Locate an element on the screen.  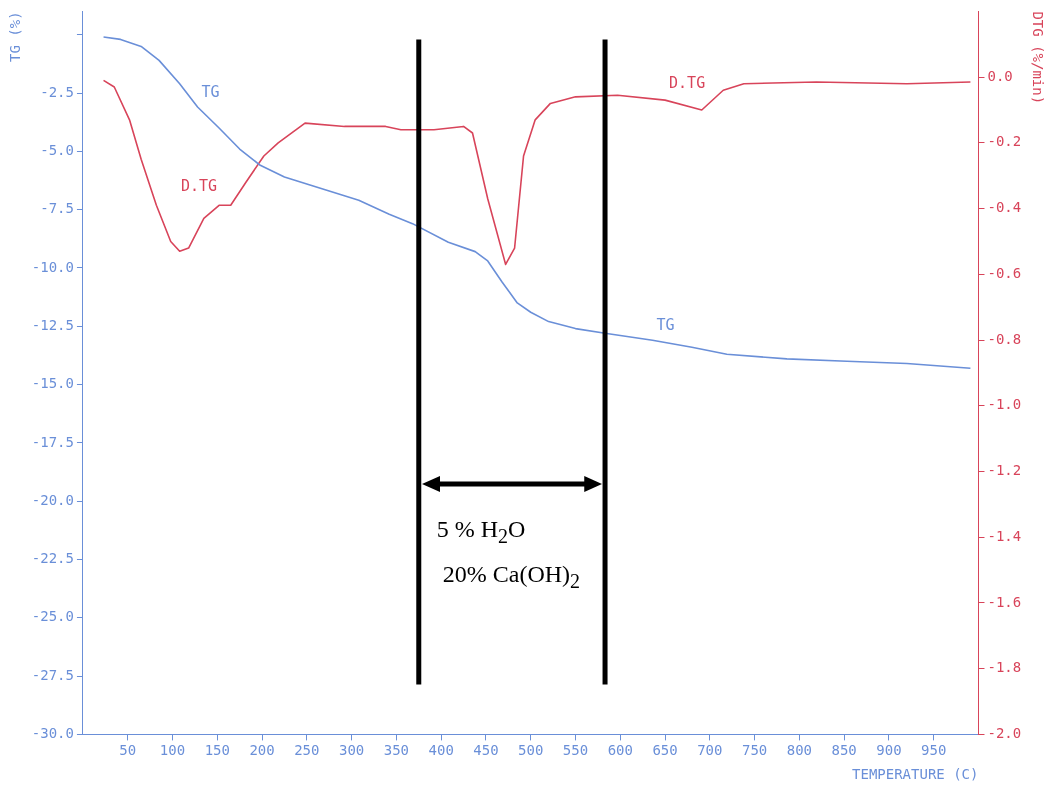
x-tick-label: 200 is located at coordinates (262, 750).